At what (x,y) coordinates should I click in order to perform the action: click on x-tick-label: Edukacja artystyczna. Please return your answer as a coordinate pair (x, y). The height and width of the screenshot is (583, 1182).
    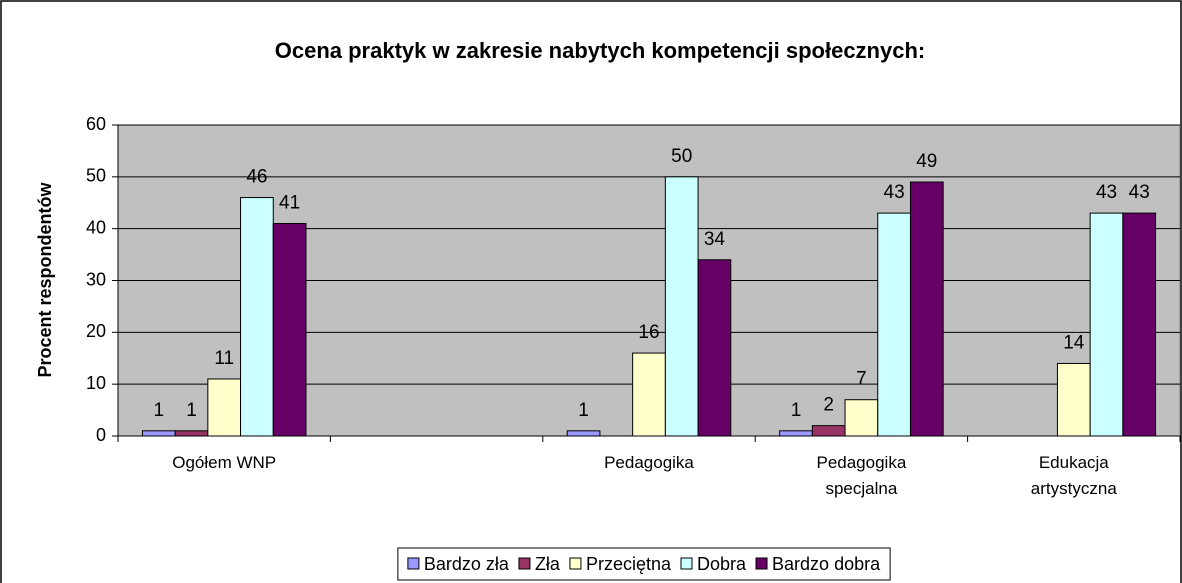
    Looking at the image, I should click on (1073, 475).